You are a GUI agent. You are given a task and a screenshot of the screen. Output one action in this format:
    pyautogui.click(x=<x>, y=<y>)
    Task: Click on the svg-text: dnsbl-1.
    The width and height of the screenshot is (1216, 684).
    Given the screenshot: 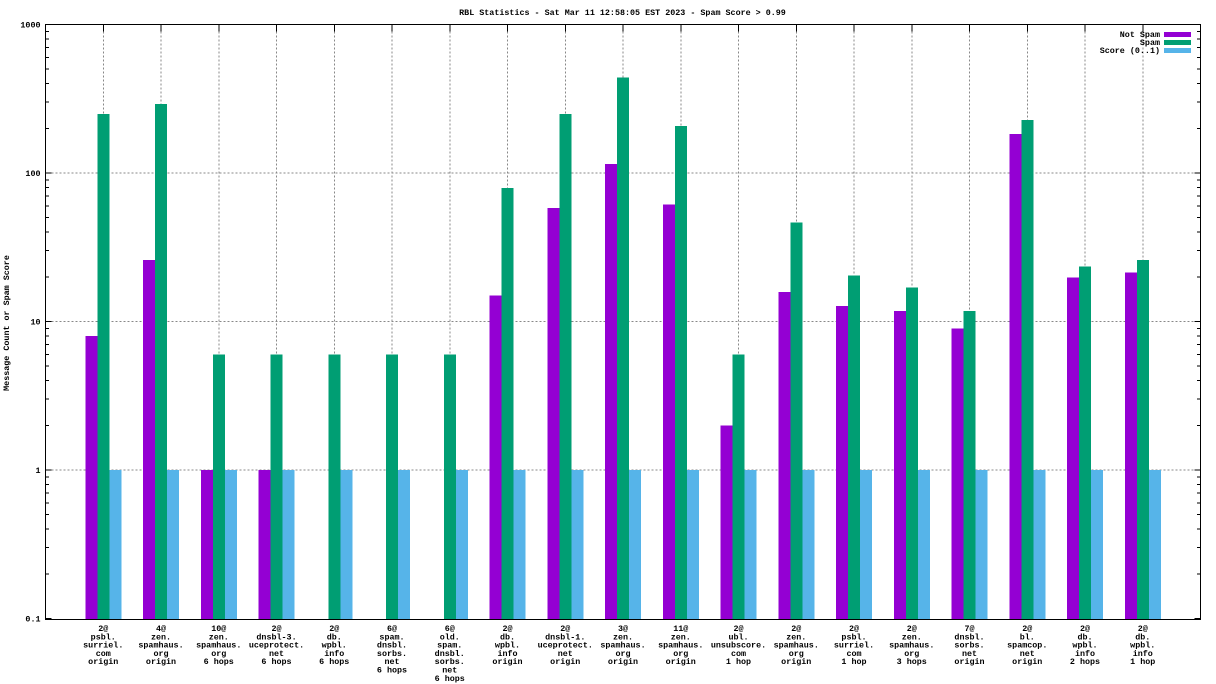 What is the action you would take?
    pyautogui.click(x=565, y=637)
    